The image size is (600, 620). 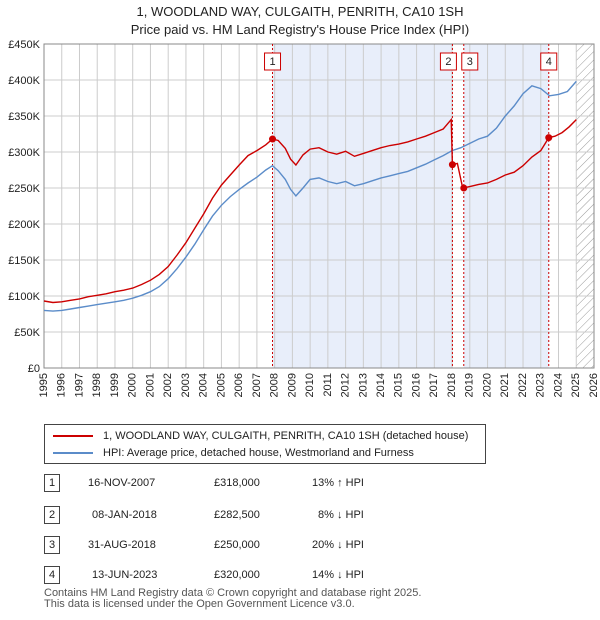 I want to click on x-tick-label: 2001, so click(x=150, y=385).